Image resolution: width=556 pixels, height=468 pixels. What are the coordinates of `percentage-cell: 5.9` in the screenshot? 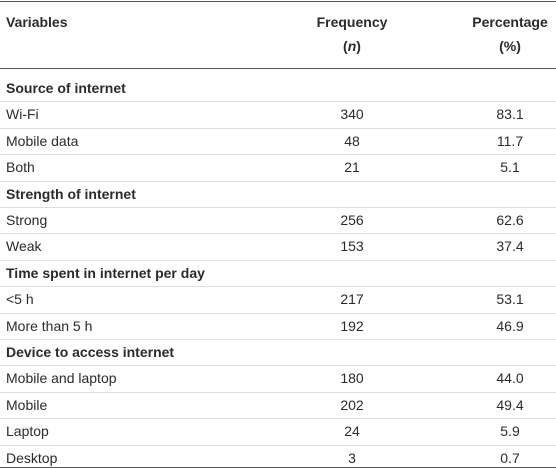 It's located at (510, 431).